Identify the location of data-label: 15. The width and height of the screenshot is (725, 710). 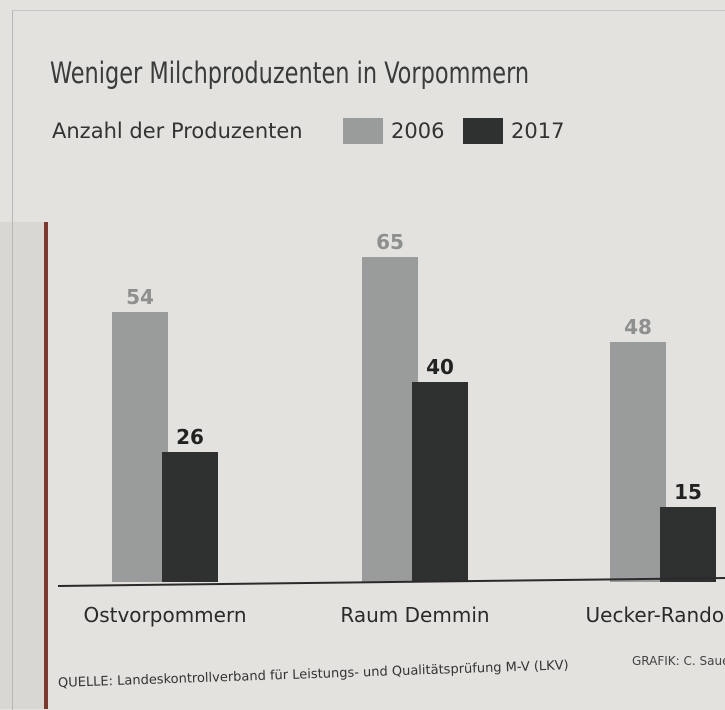
(688, 492).